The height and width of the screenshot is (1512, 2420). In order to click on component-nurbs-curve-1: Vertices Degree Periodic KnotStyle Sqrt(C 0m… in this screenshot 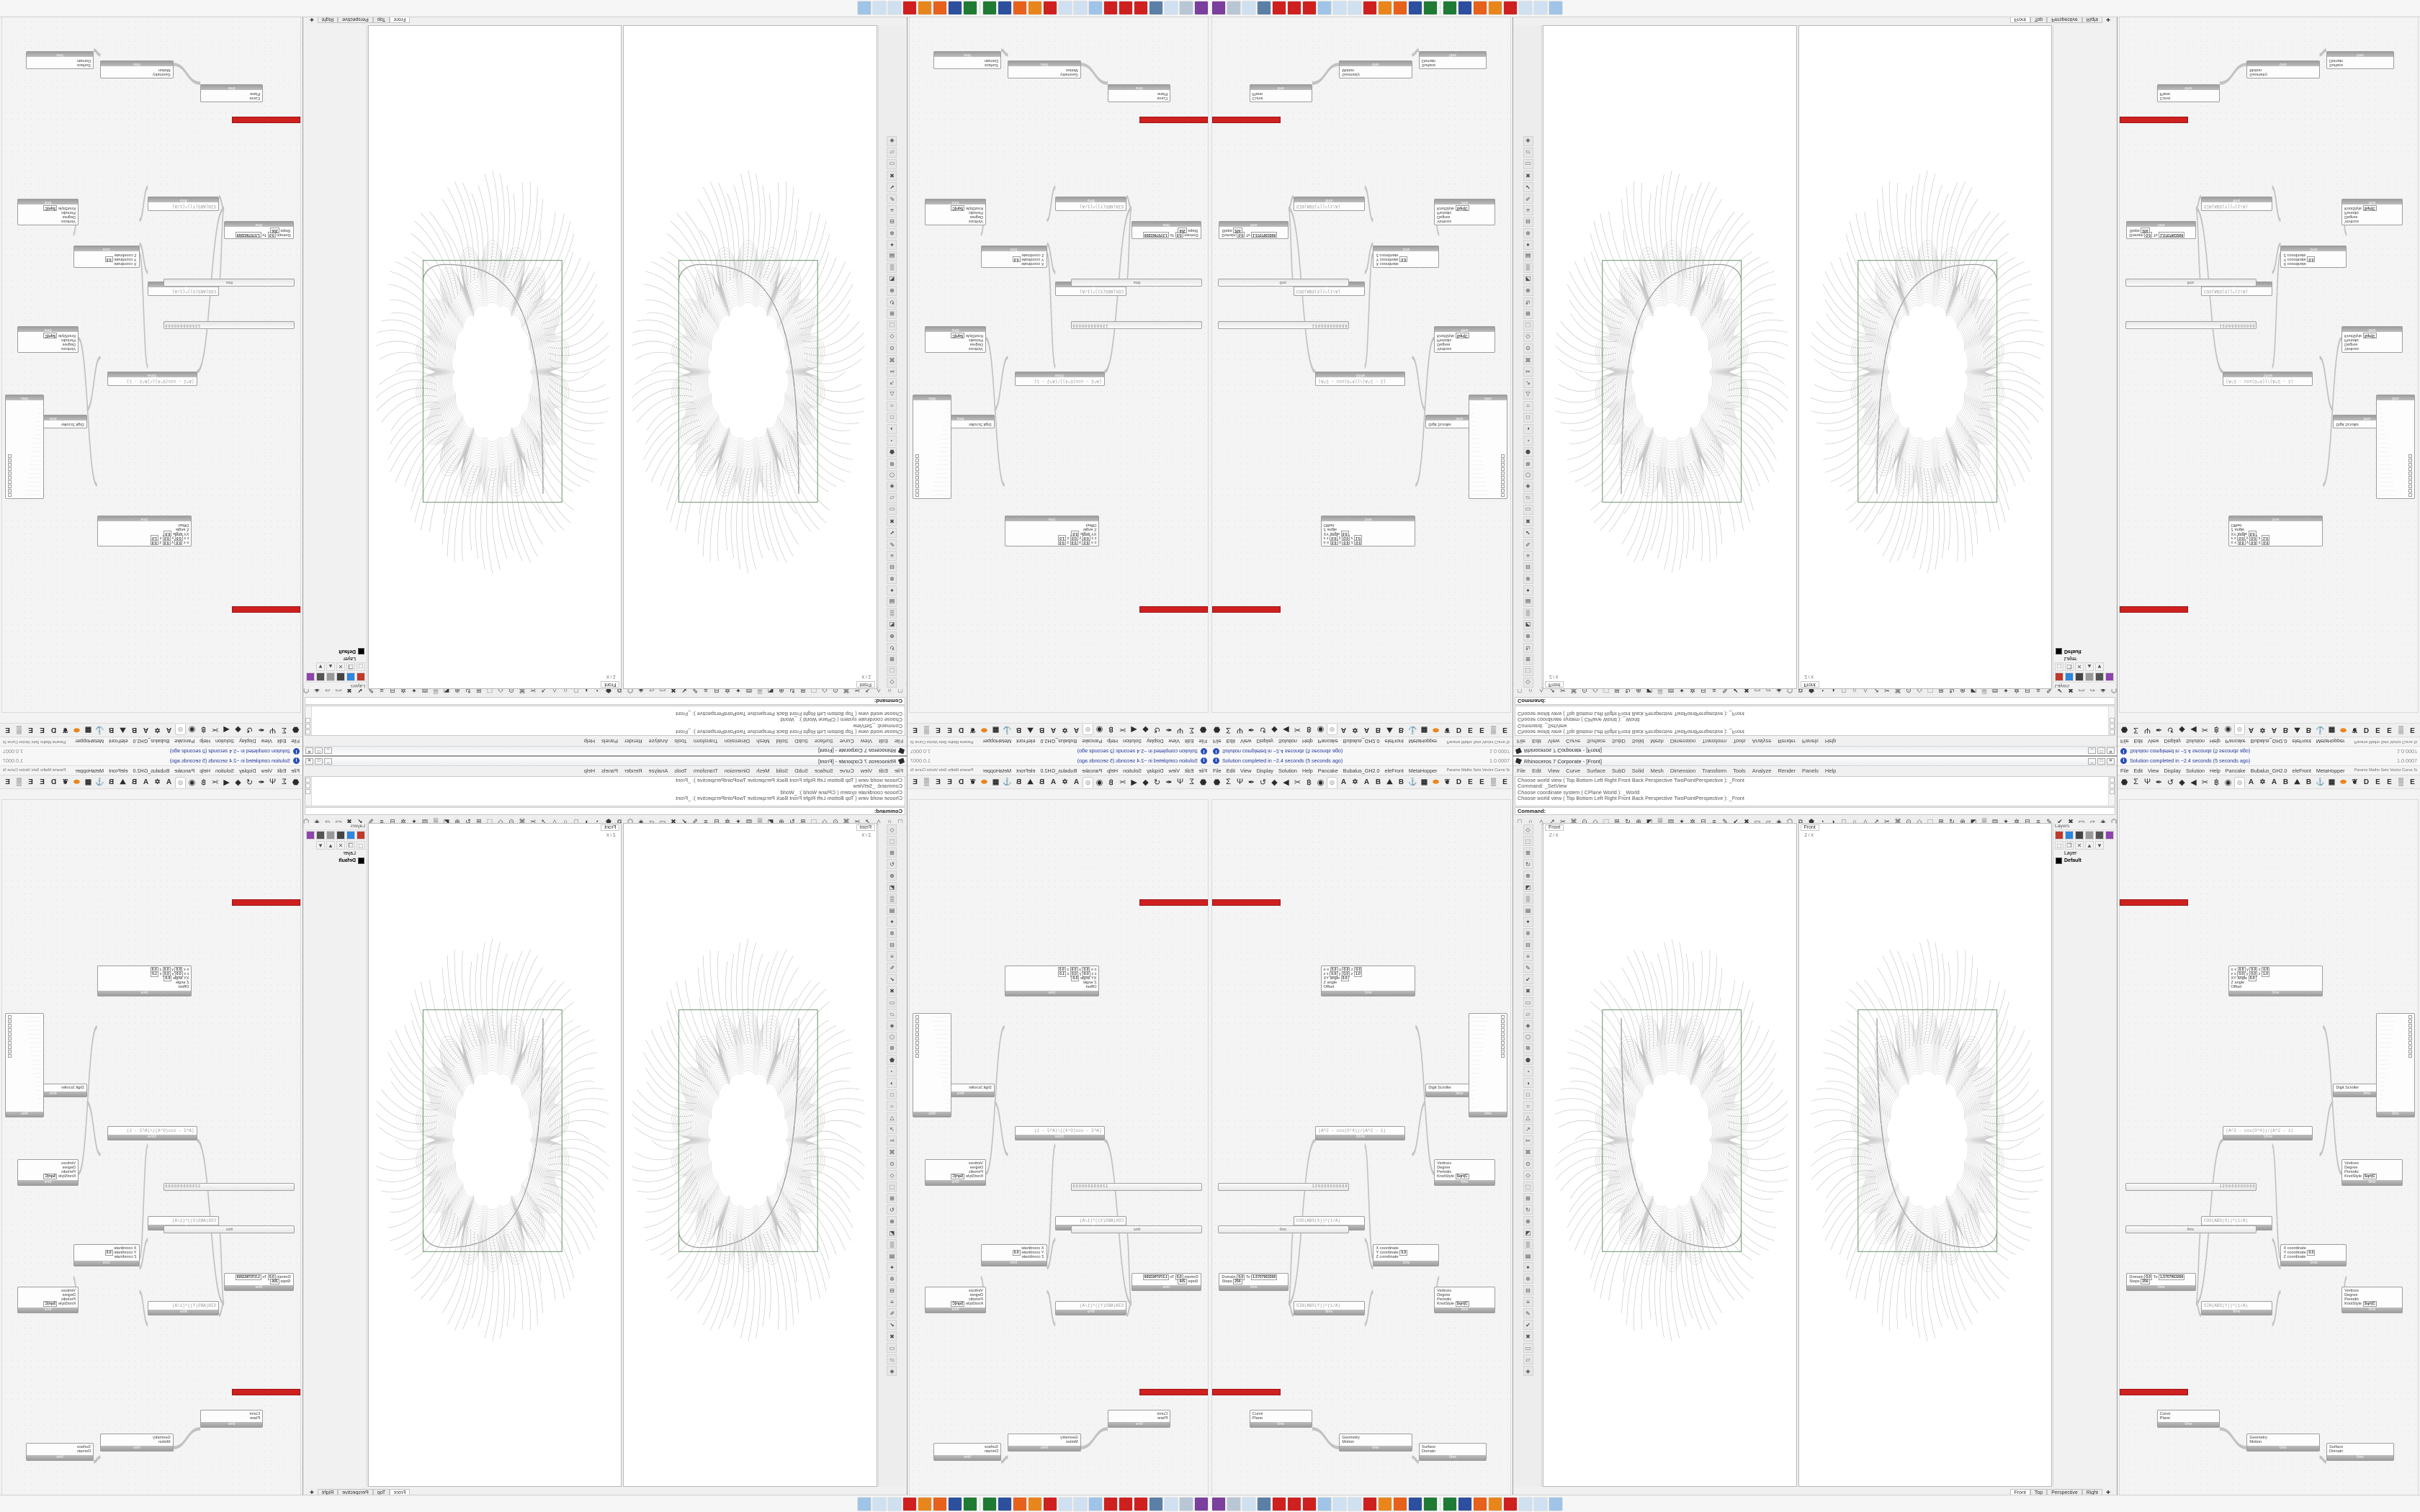, I will do `click(2372, 339)`.